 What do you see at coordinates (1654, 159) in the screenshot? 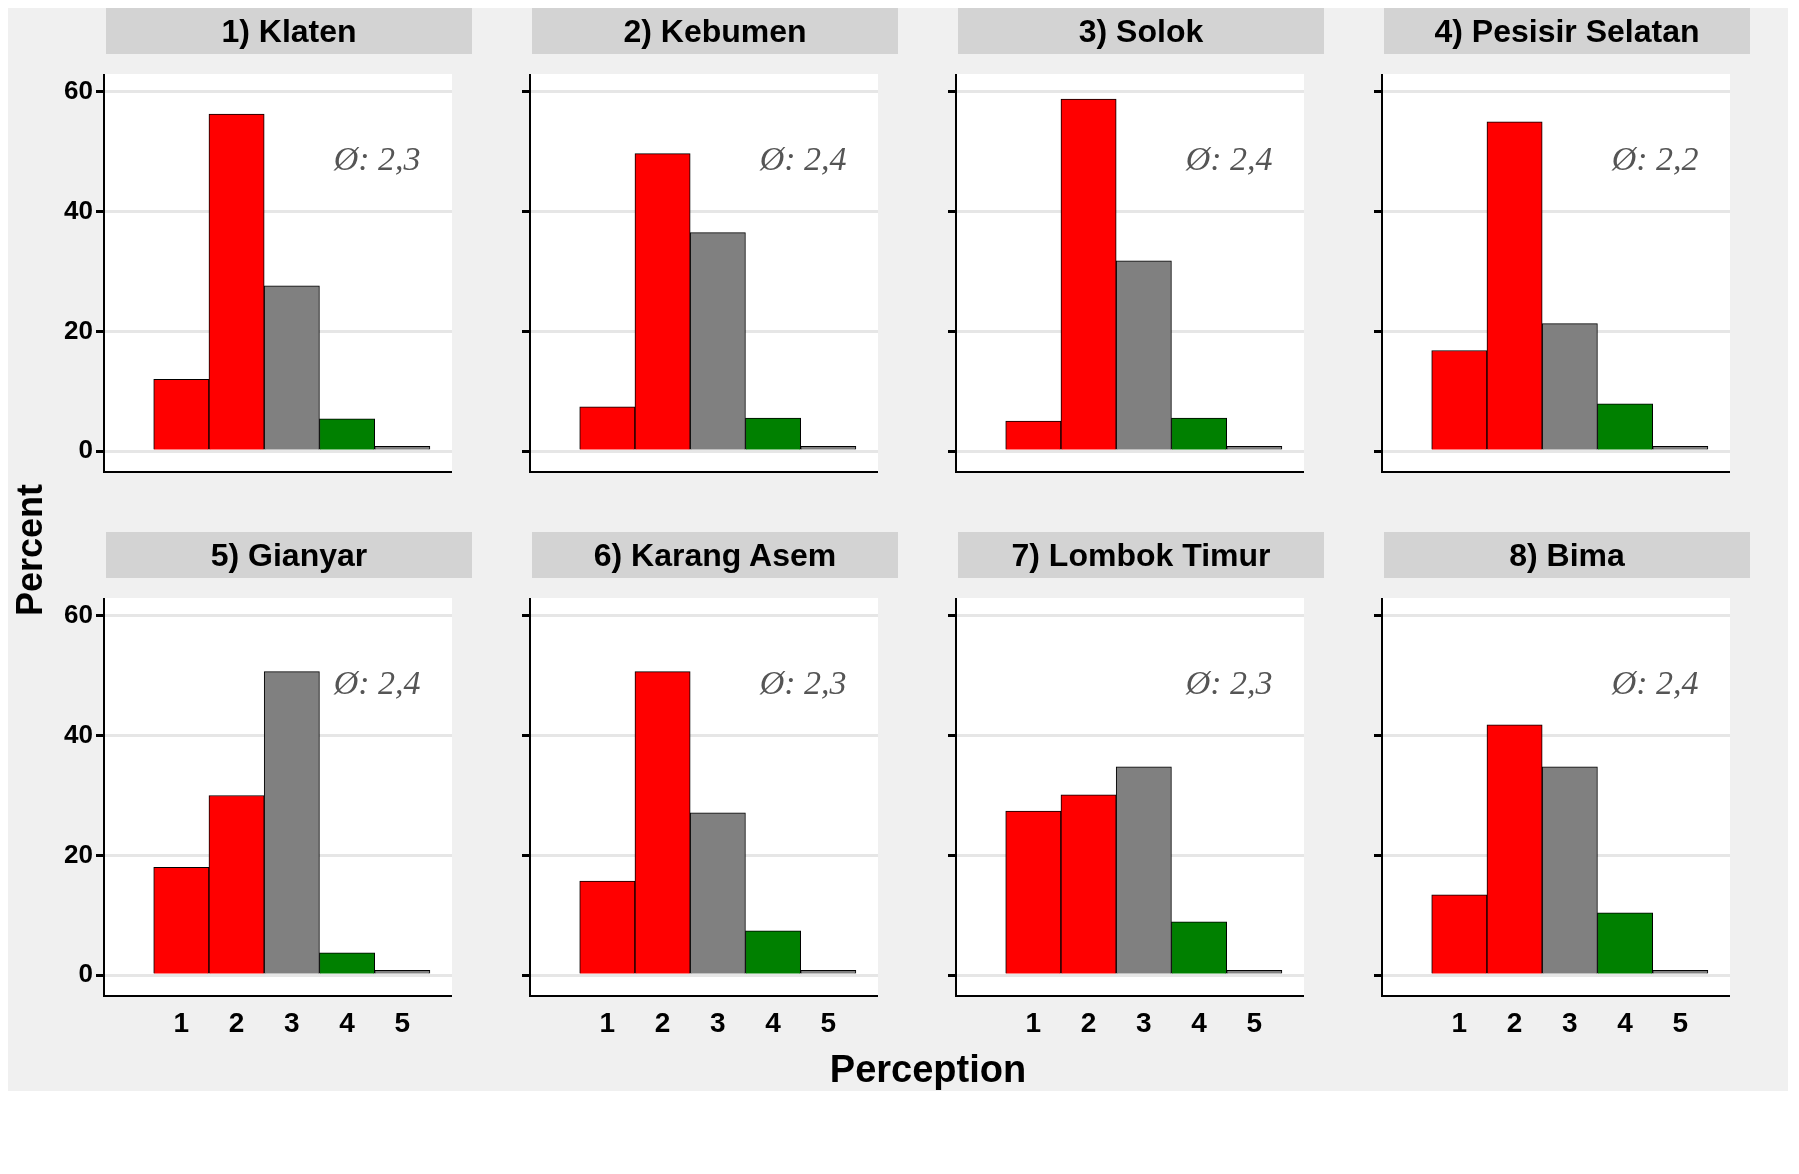
I see `annotation: Ø: 2,2` at bounding box center [1654, 159].